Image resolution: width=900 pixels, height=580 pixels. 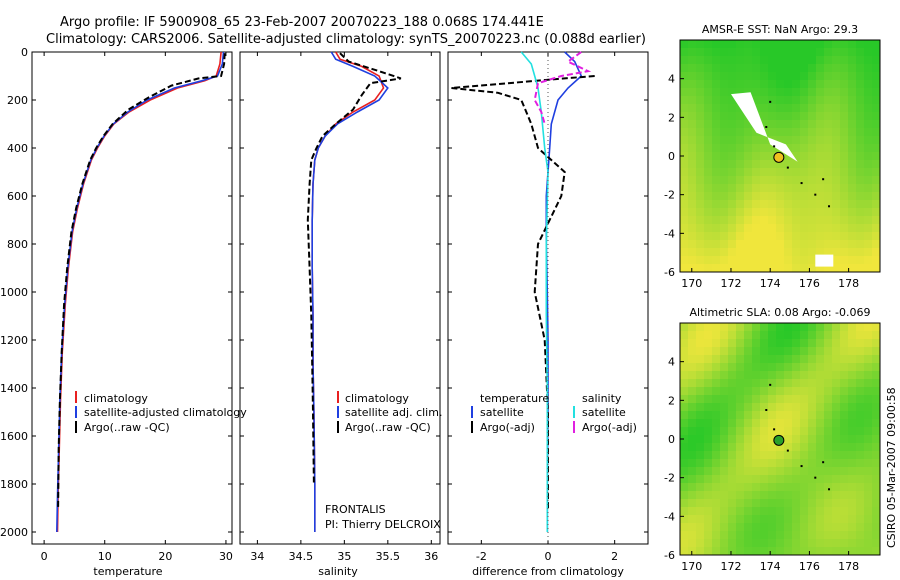 I want to click on y-tick-label: 4, so click(x=671, y=362).